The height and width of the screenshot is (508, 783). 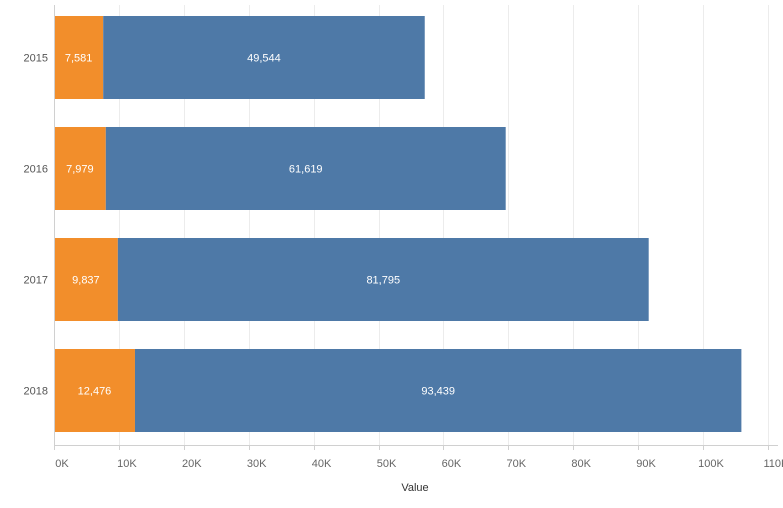 I want to click on data-label: 49,544, so click(x=264, y=59).